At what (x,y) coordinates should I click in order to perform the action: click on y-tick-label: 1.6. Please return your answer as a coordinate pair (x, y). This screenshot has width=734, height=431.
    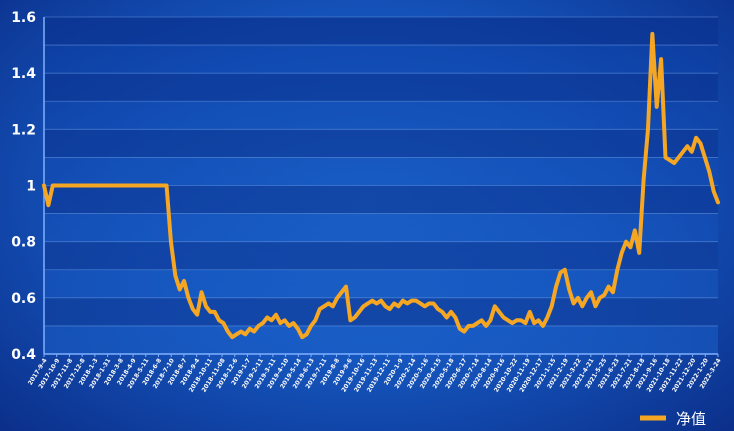
    Looking at the image, I should click on (23, 18).